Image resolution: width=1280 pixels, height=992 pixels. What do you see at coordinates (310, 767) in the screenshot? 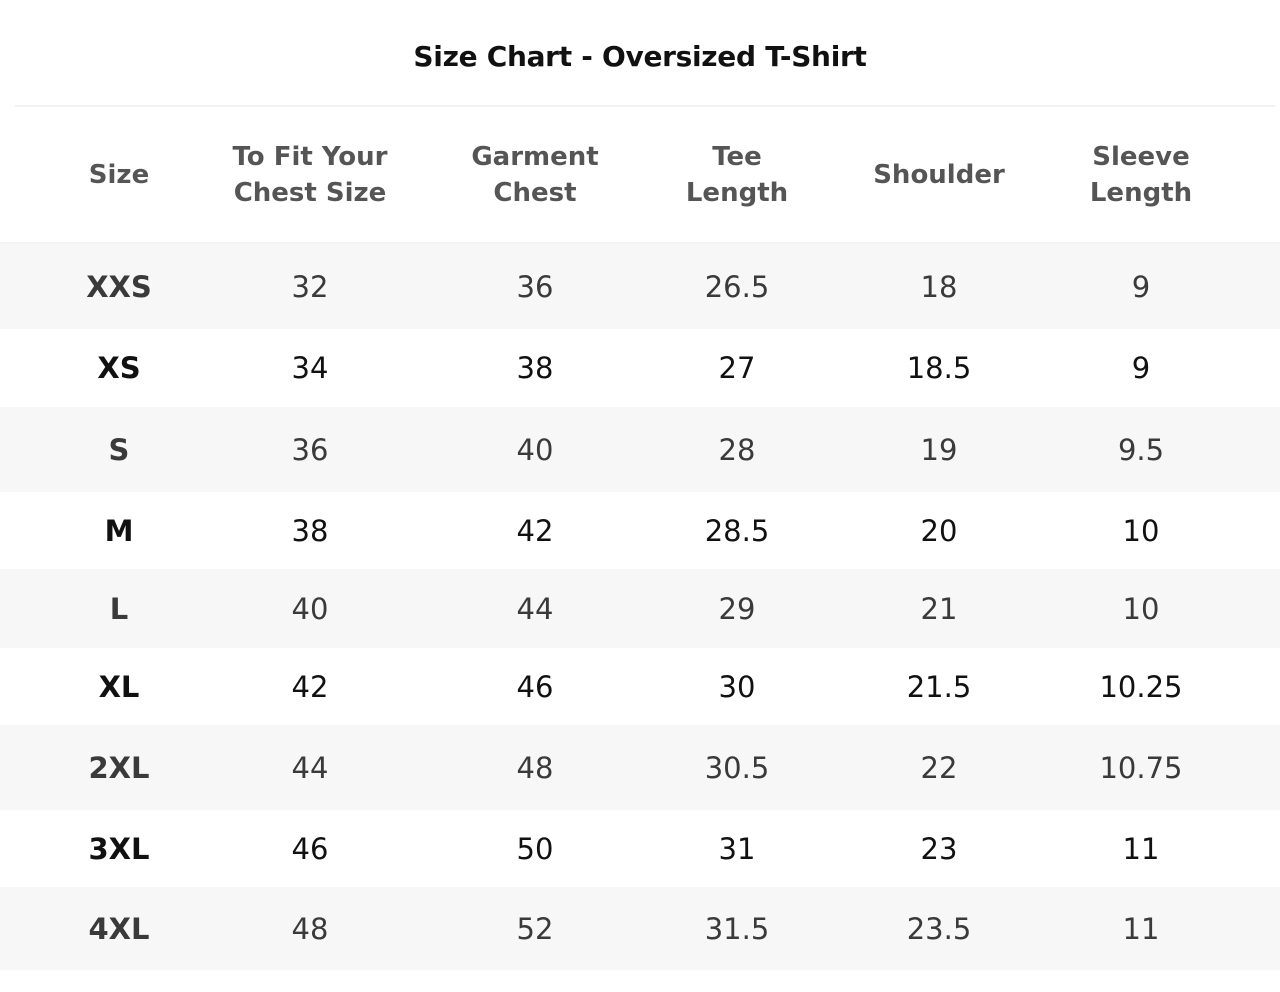
I see `cell-chest-fit: 44` at bounding box center [310, 767].